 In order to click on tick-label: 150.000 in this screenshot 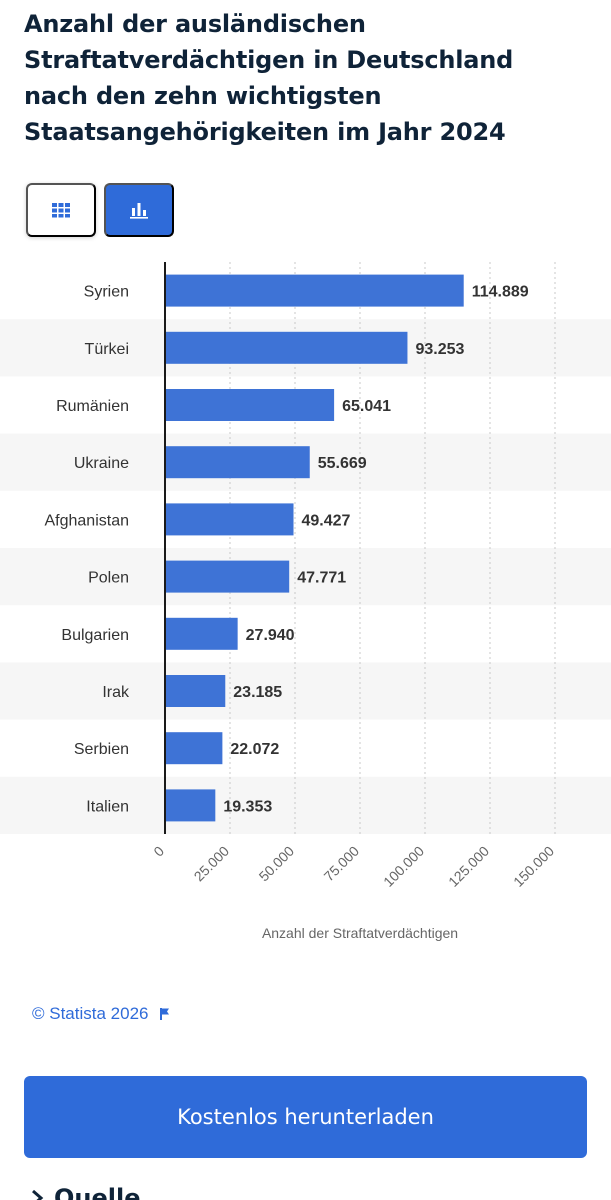, I will do `click(533, 866)`.